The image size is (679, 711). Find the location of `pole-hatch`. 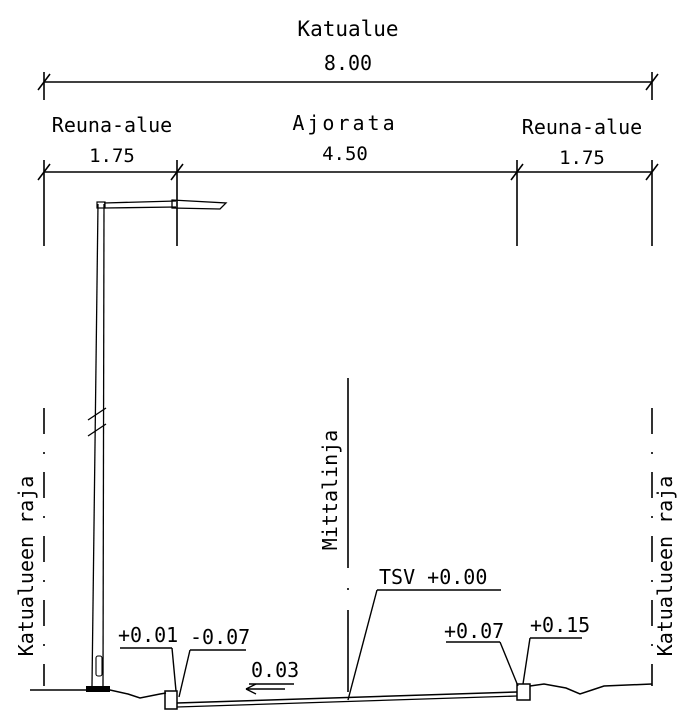

pole-hatch is located at coordinates (99, 666).